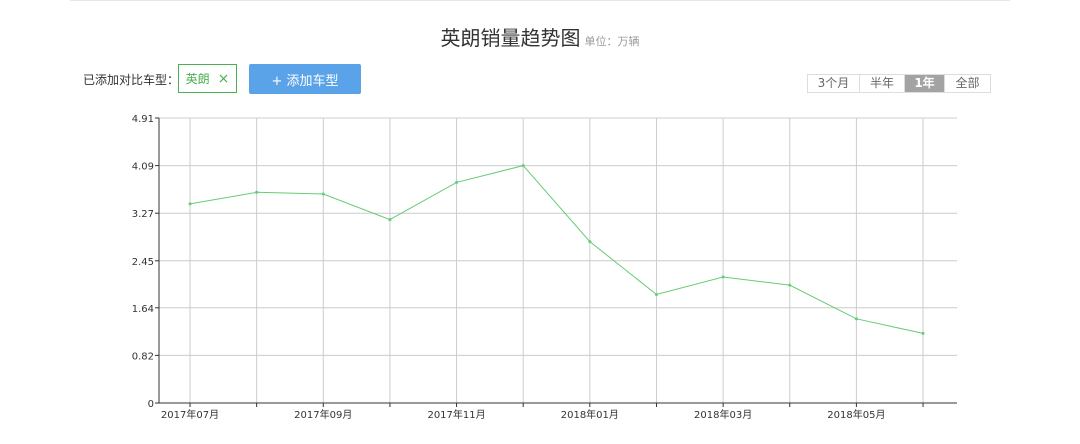 The height and width of the screenshot is (444, 1080). Describe the element at coordinates (305, 79) in the screenshot. I see `add-model-button: + 添加车型` at that location.